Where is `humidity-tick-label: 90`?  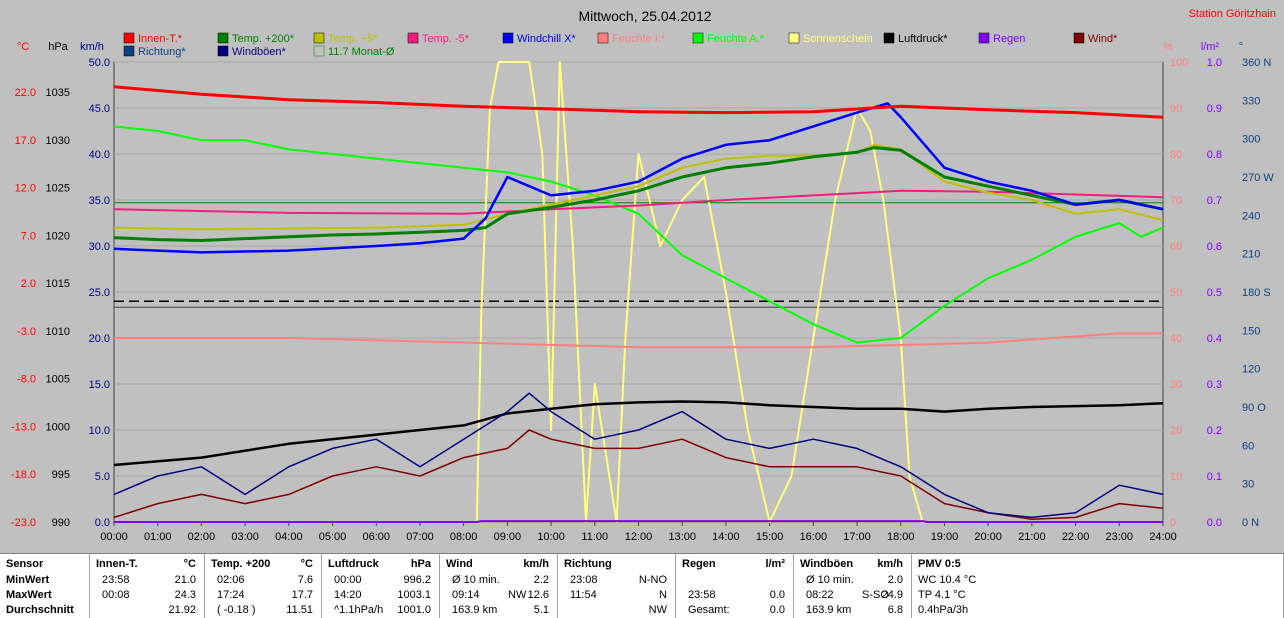 humidity-tick-label: 90 is located at coordinates (1176, 109).